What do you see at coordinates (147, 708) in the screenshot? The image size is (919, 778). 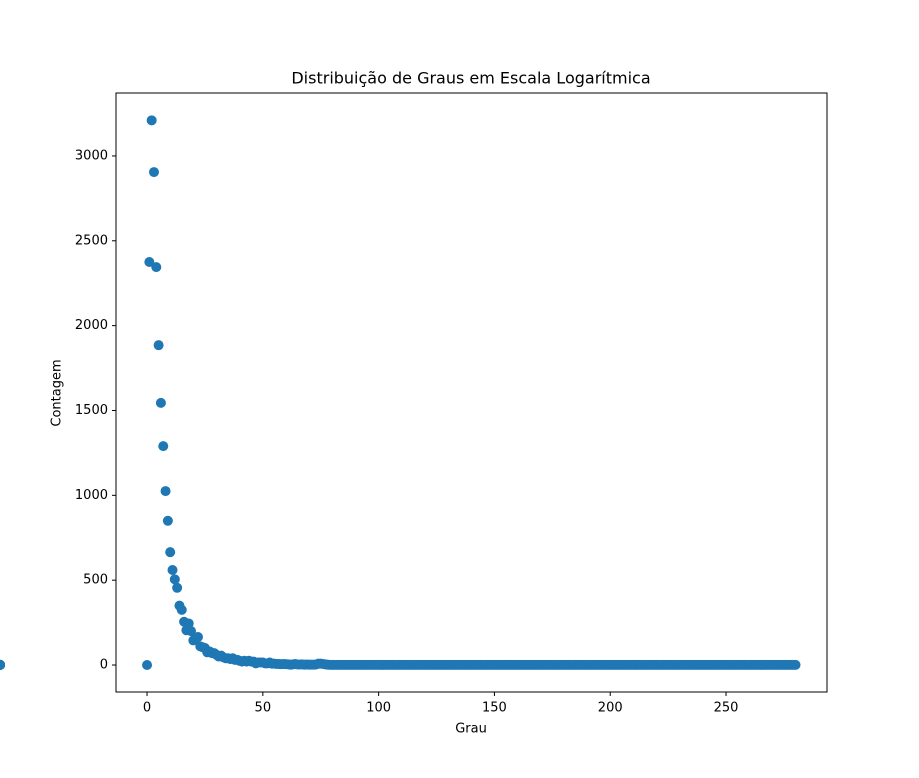 I see `x-tick-label: 0` at bounding box center [147, 708].